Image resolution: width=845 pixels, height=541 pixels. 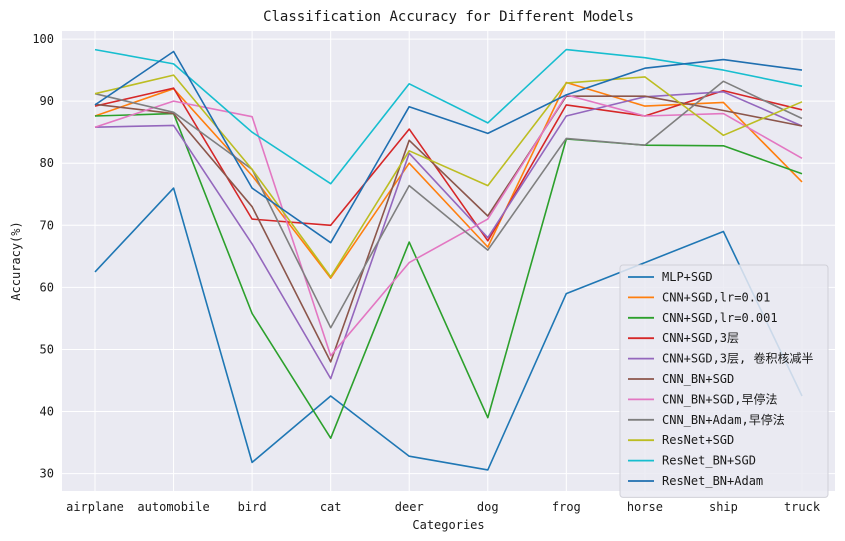 What do you see at coordinates (488, 507) in the screenshot?
I see `x-tick-label: dog` at bounding box center [488, 507].